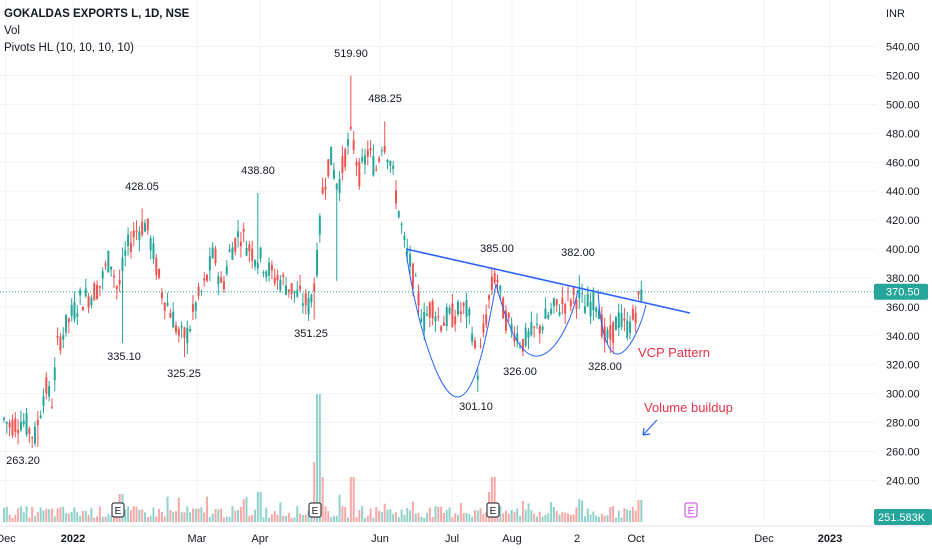  Describe the element at coordinates (764, 539) in the screenshot. I see `time-tick-label: Dec` at that location.